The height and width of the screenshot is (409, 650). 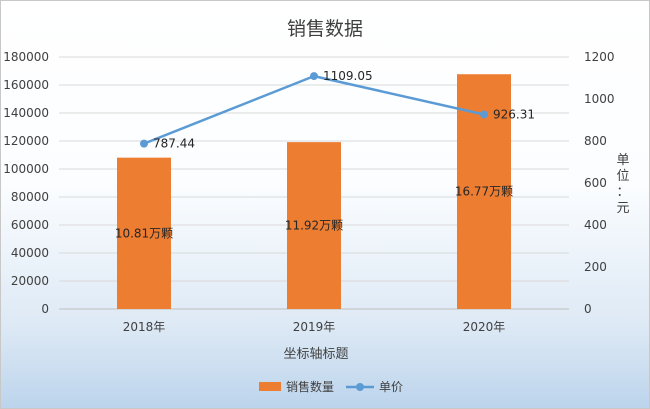 What do you see at coordinates (26, 141) in the screenshot?
I see `y-tick-label: 120000` at bounding box center [26, 141].